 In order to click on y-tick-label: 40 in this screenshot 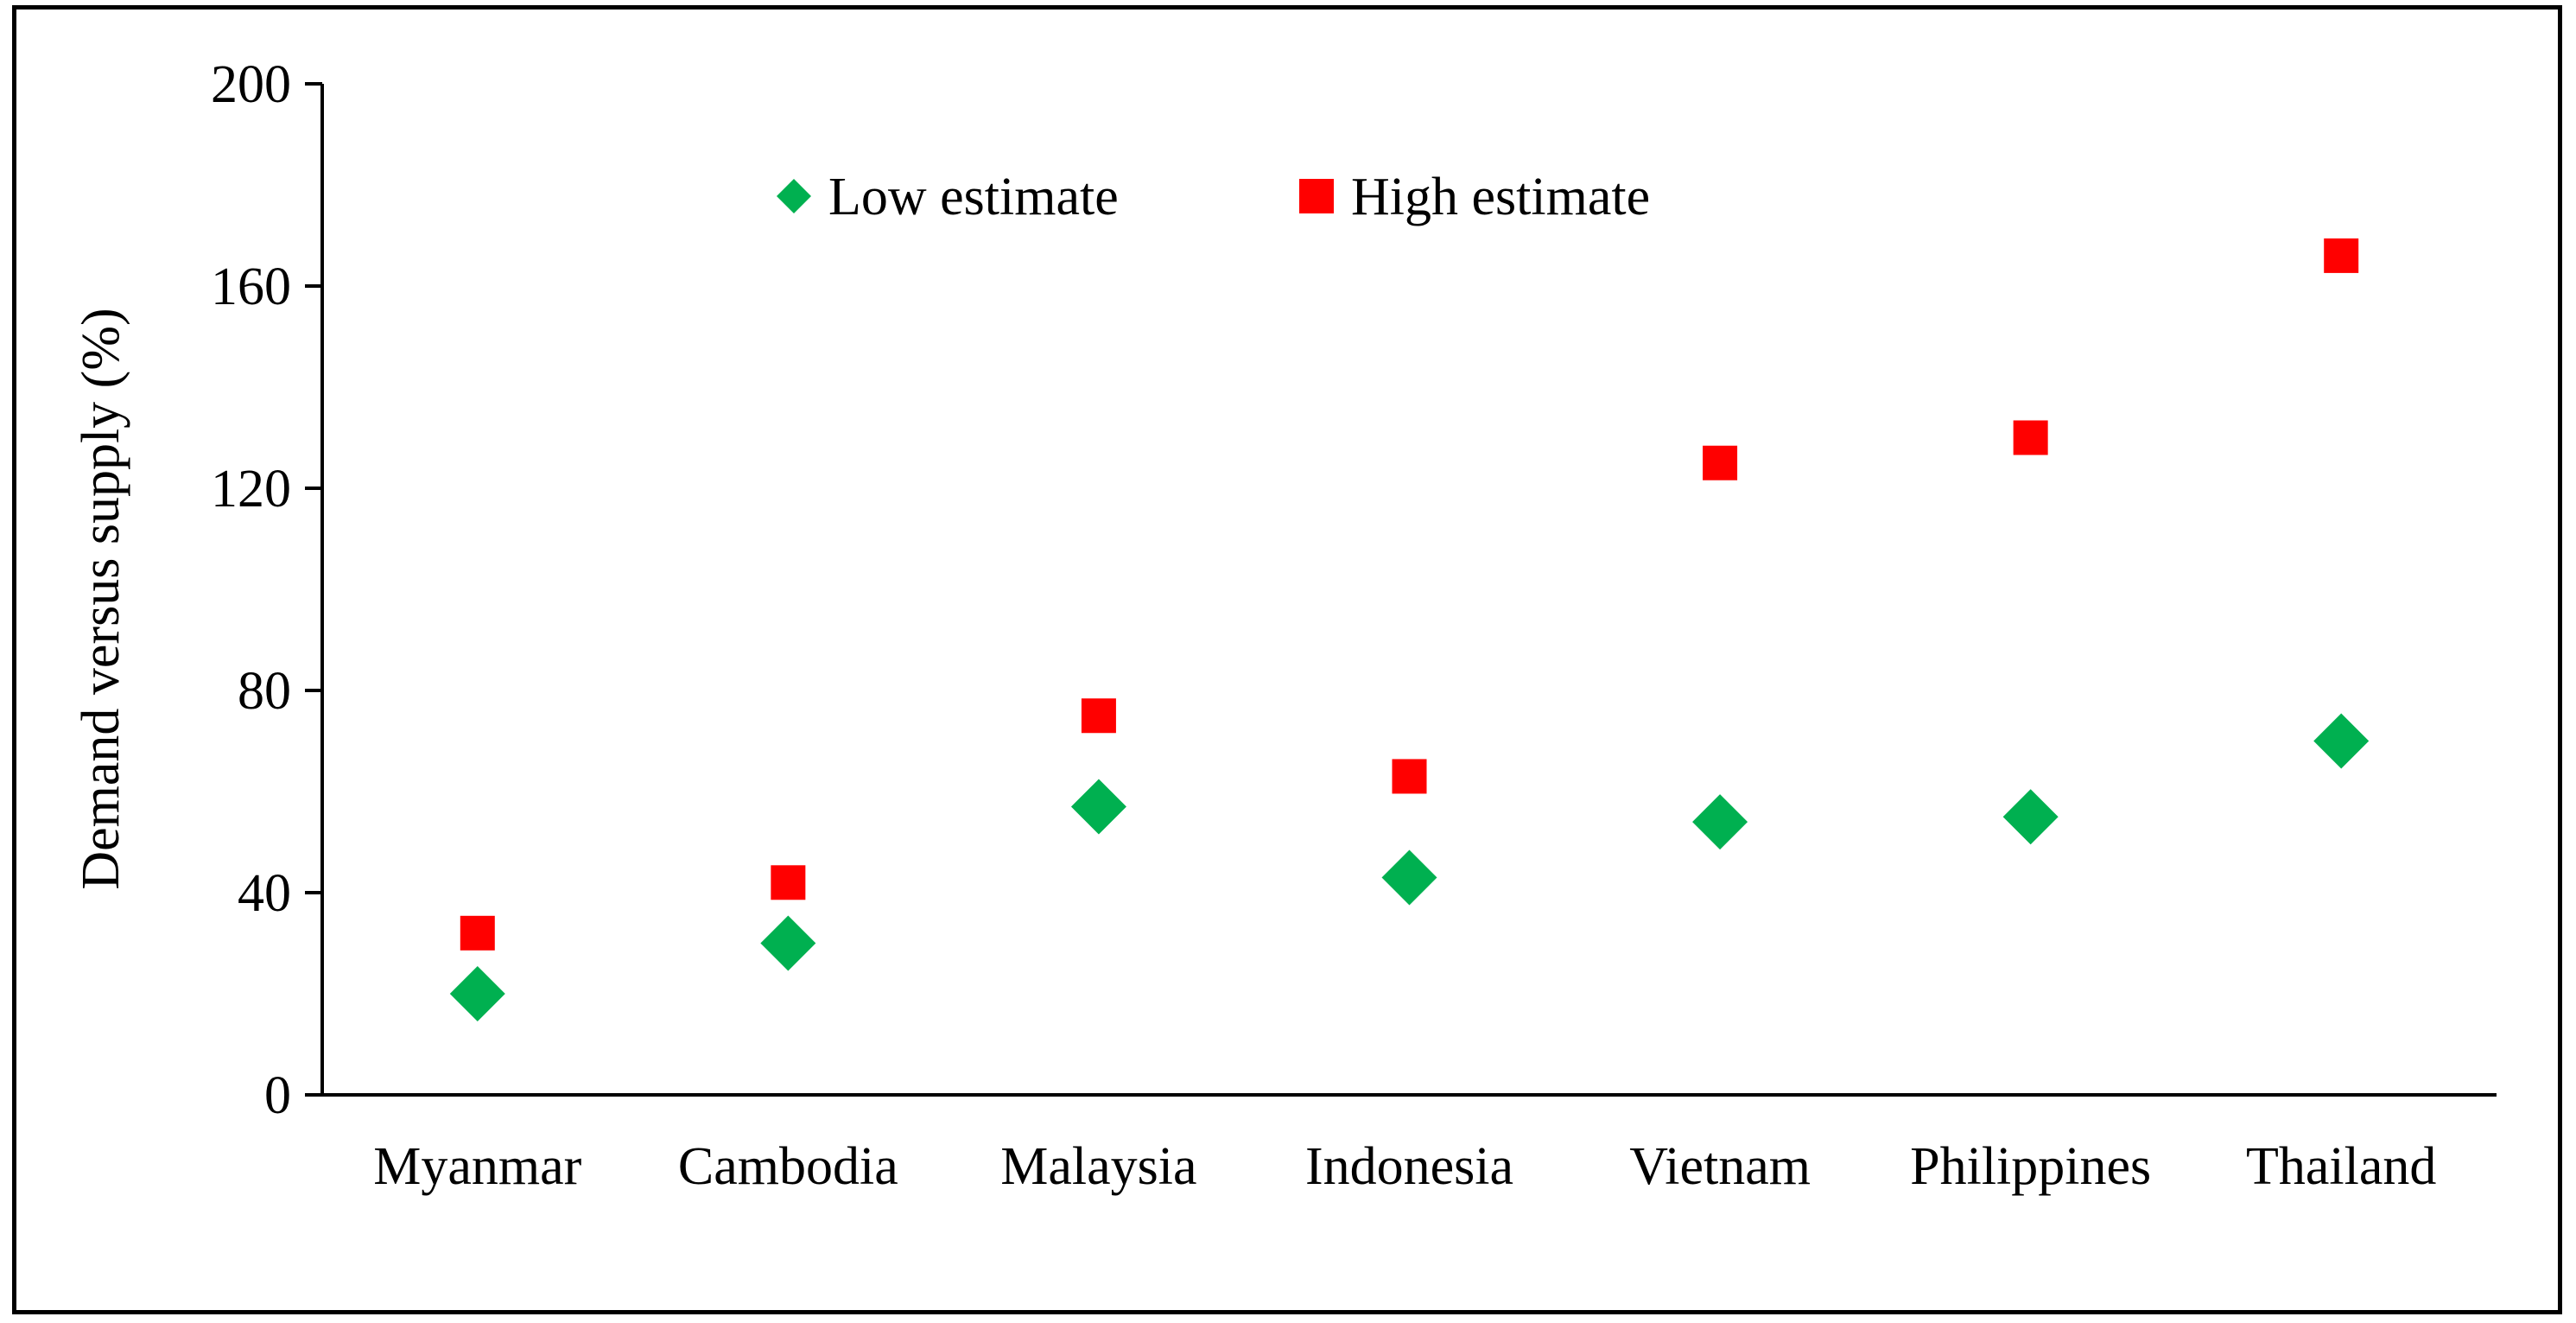, I will do `click(264, 893)`.